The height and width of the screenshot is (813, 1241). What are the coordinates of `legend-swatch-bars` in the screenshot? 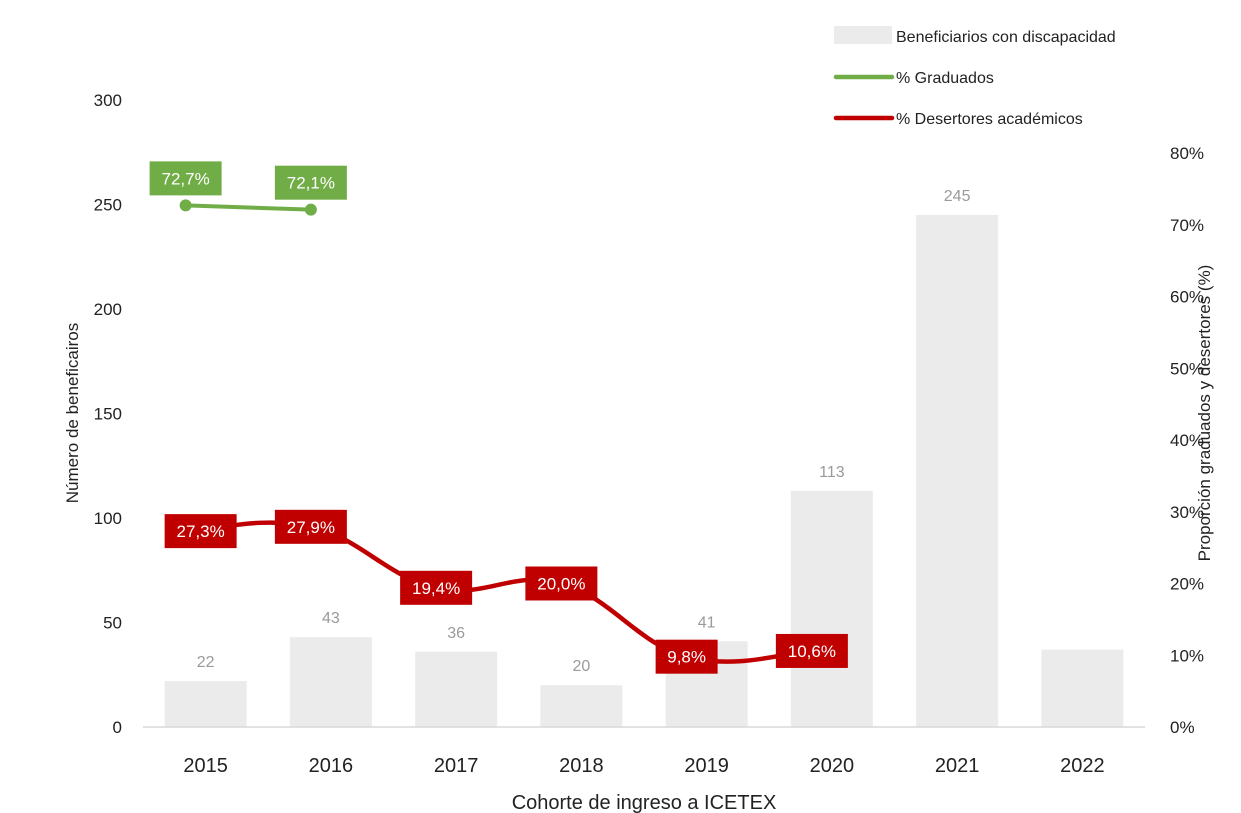 It's located at (863, 35).